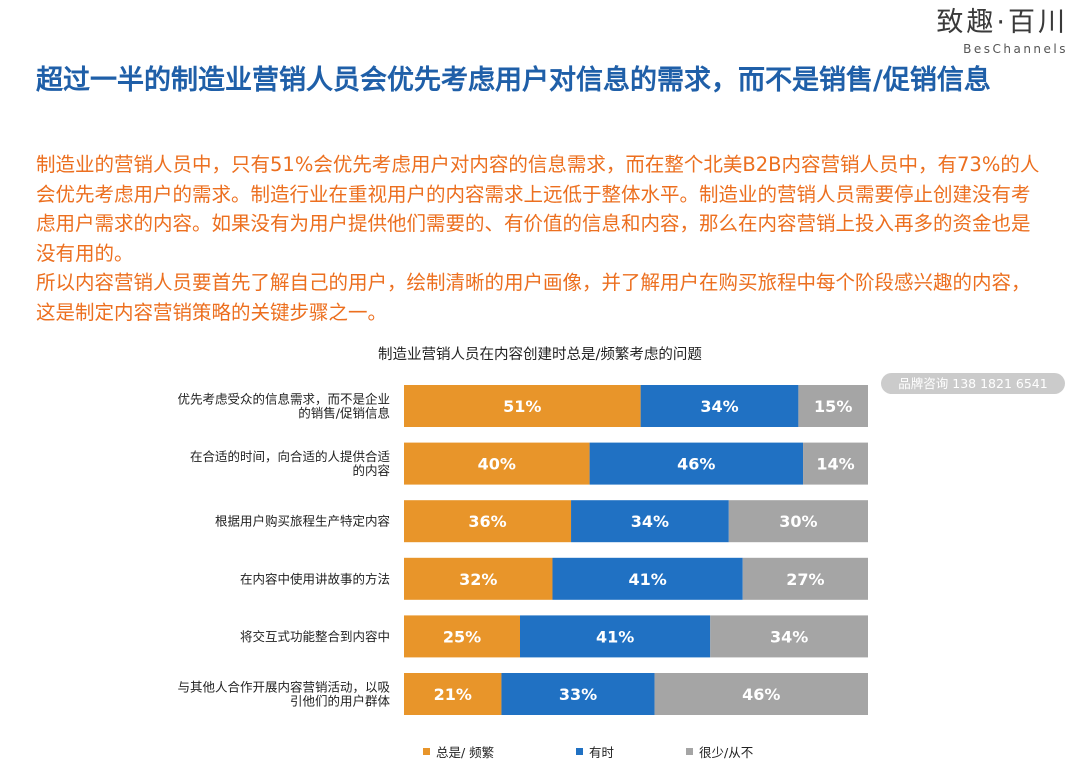 This screenshot has height=767, width=1080. I want to click on category-label-line: 的内容, so click(371, 470).